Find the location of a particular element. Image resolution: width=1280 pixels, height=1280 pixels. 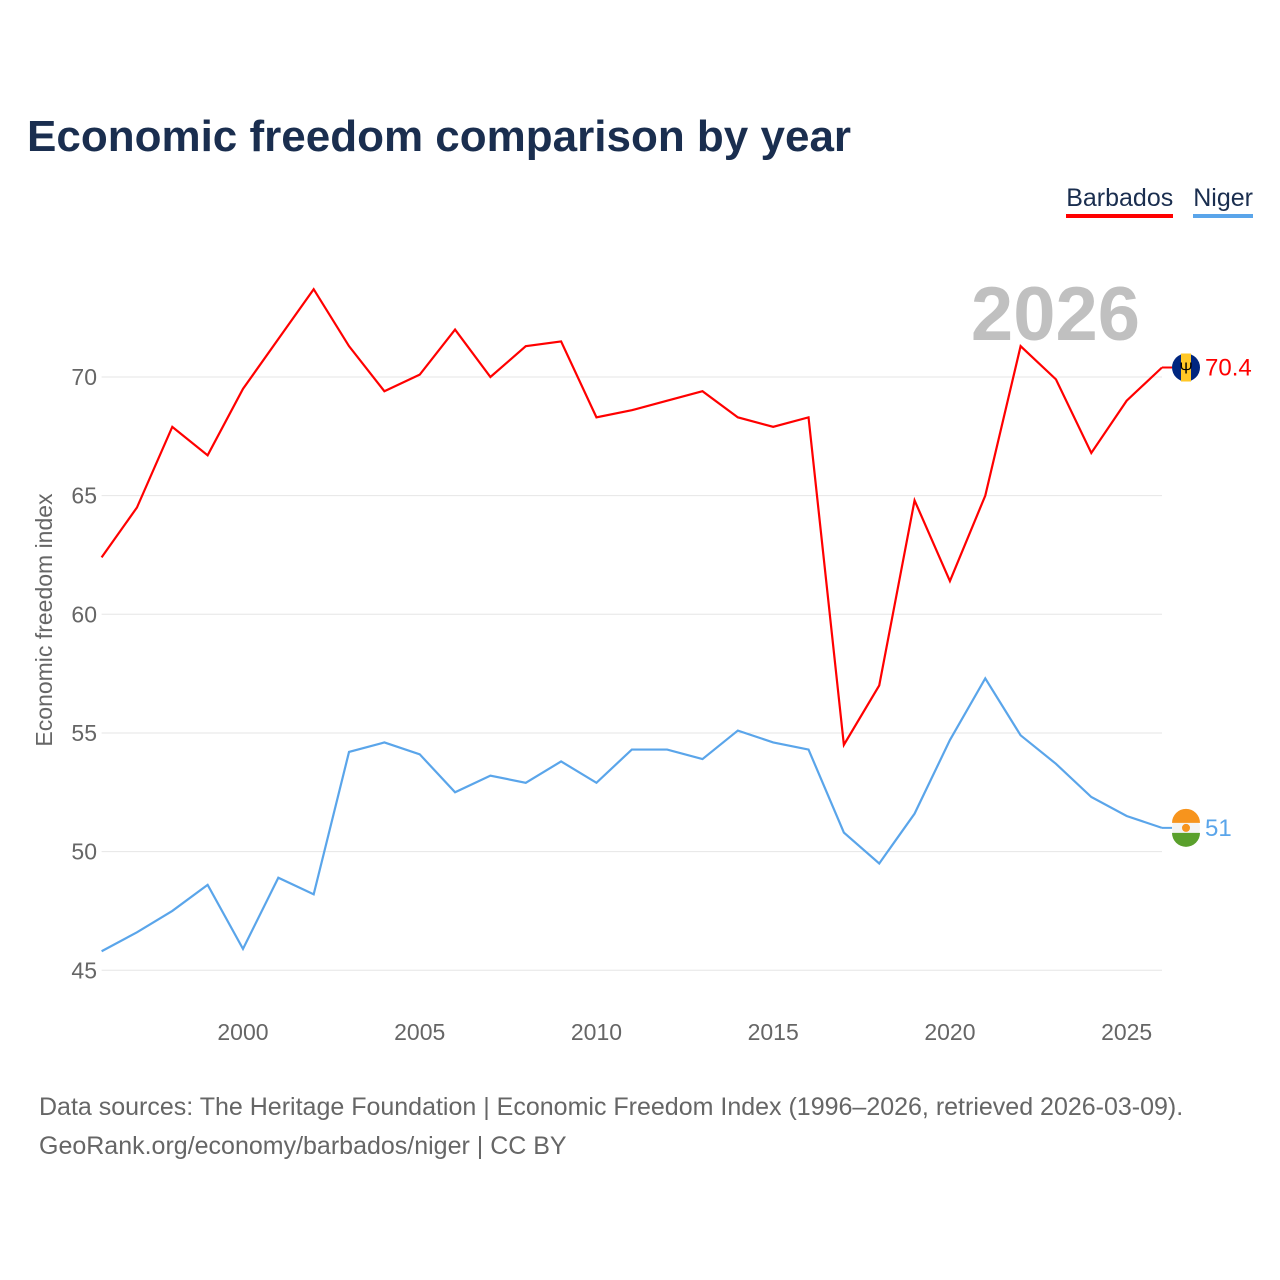

niger-flag-orange is located at coordinates (1186, 815).